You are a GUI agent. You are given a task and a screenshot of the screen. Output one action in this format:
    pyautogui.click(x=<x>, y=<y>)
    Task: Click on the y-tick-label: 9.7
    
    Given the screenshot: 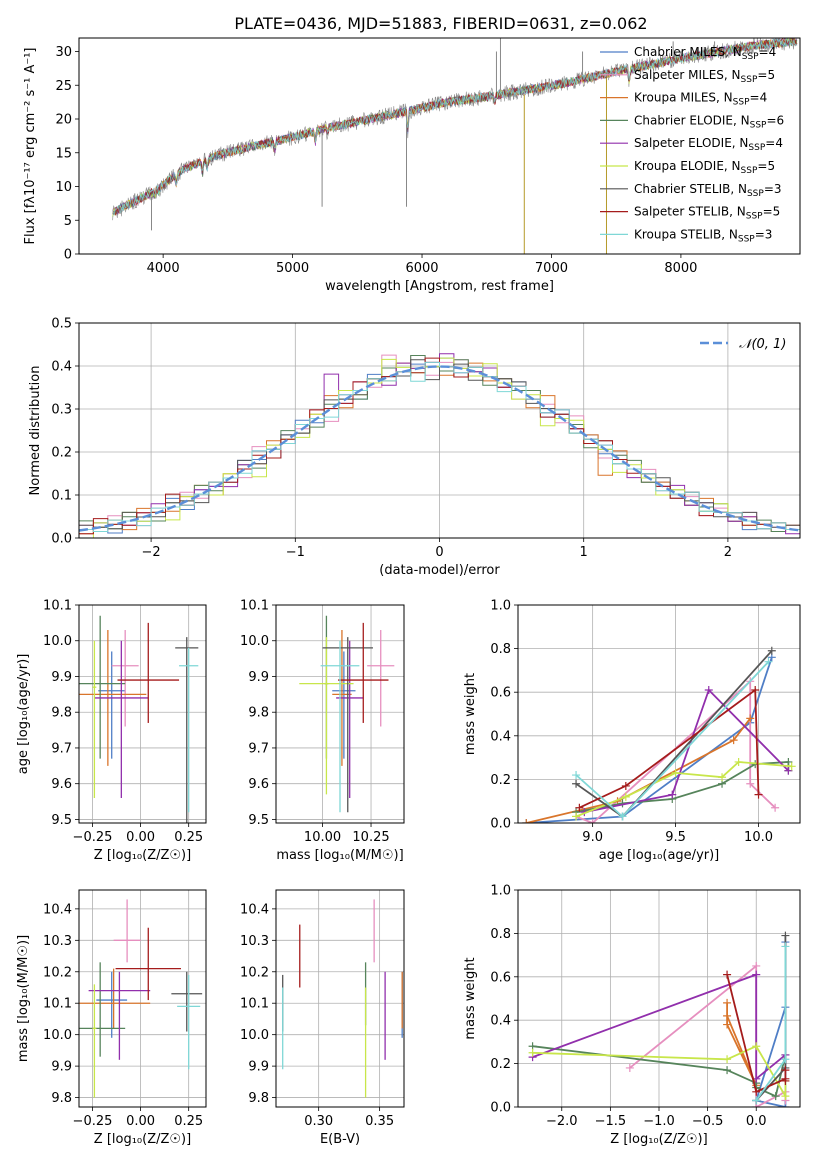 What is the action you would take?
    pyautogui.click(x=61, y=748)
    